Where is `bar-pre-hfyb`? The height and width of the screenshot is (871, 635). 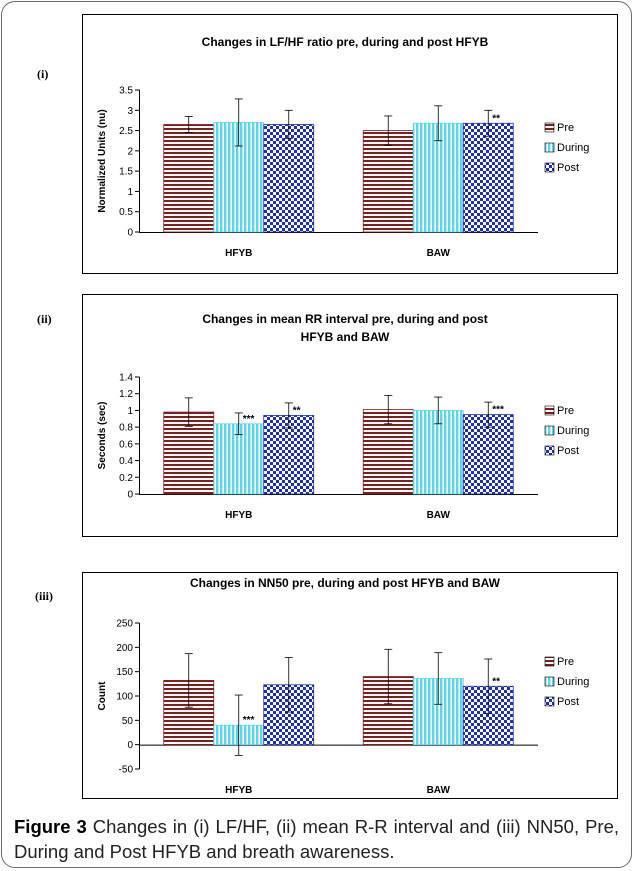 bar-pre-hfyb is located at coordinates (189, 178).